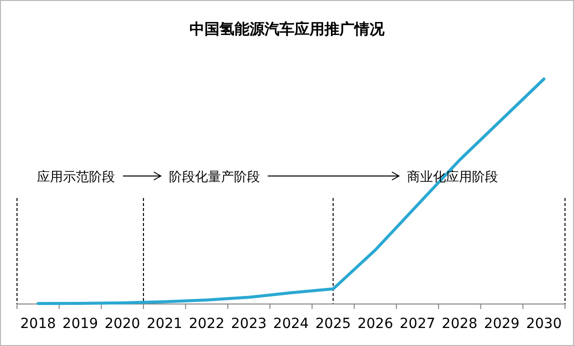 The height and width of the screenshot is (346, 574). What do you see at coordinates (288, 29) in the screenshot?
I see `chart-title: 中国氢能源汽车应用推广情况` at bounding box center [288, 29].